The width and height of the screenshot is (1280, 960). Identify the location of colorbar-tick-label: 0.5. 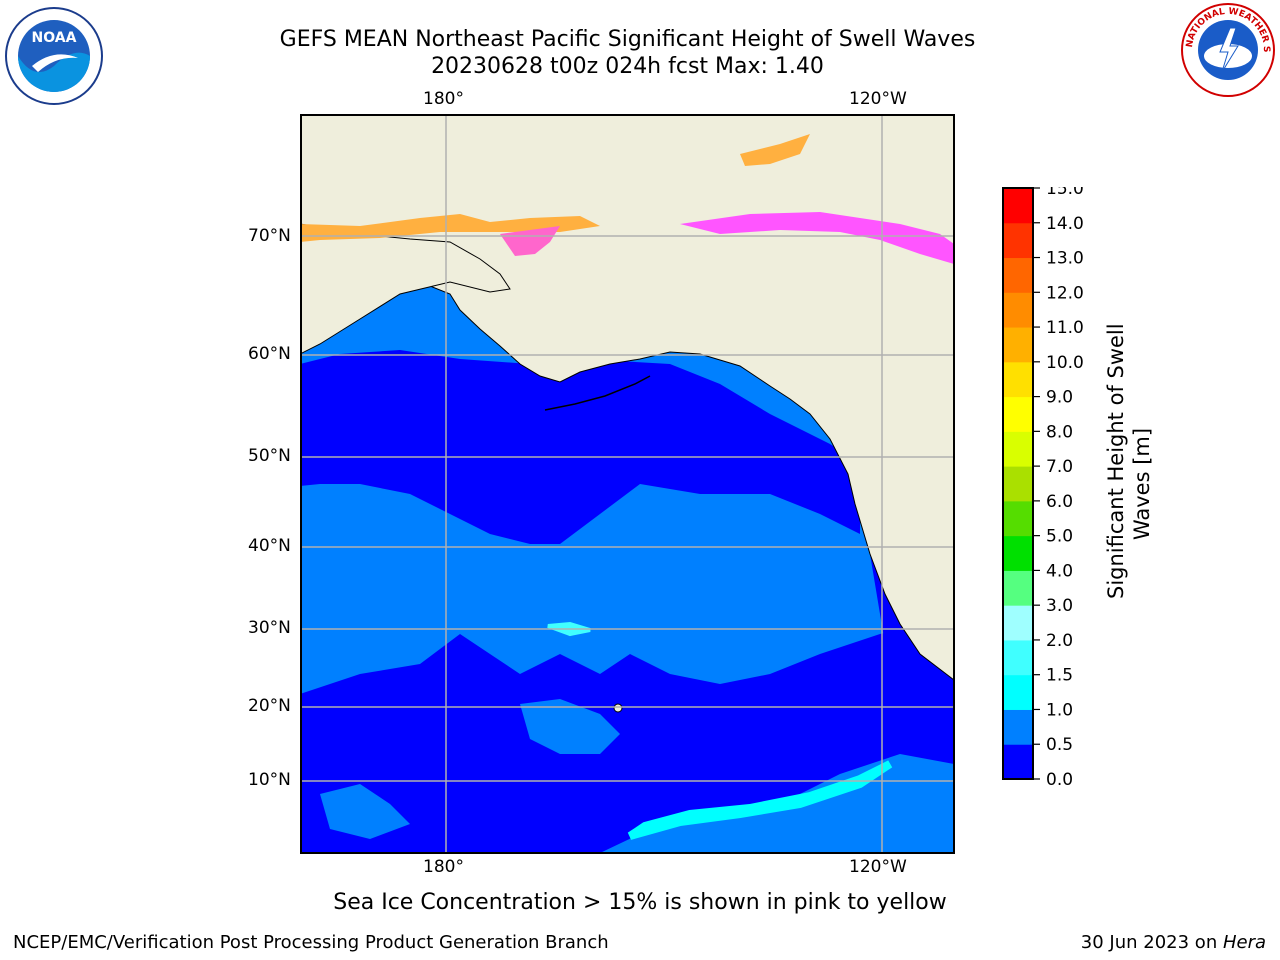
(1059, 745).